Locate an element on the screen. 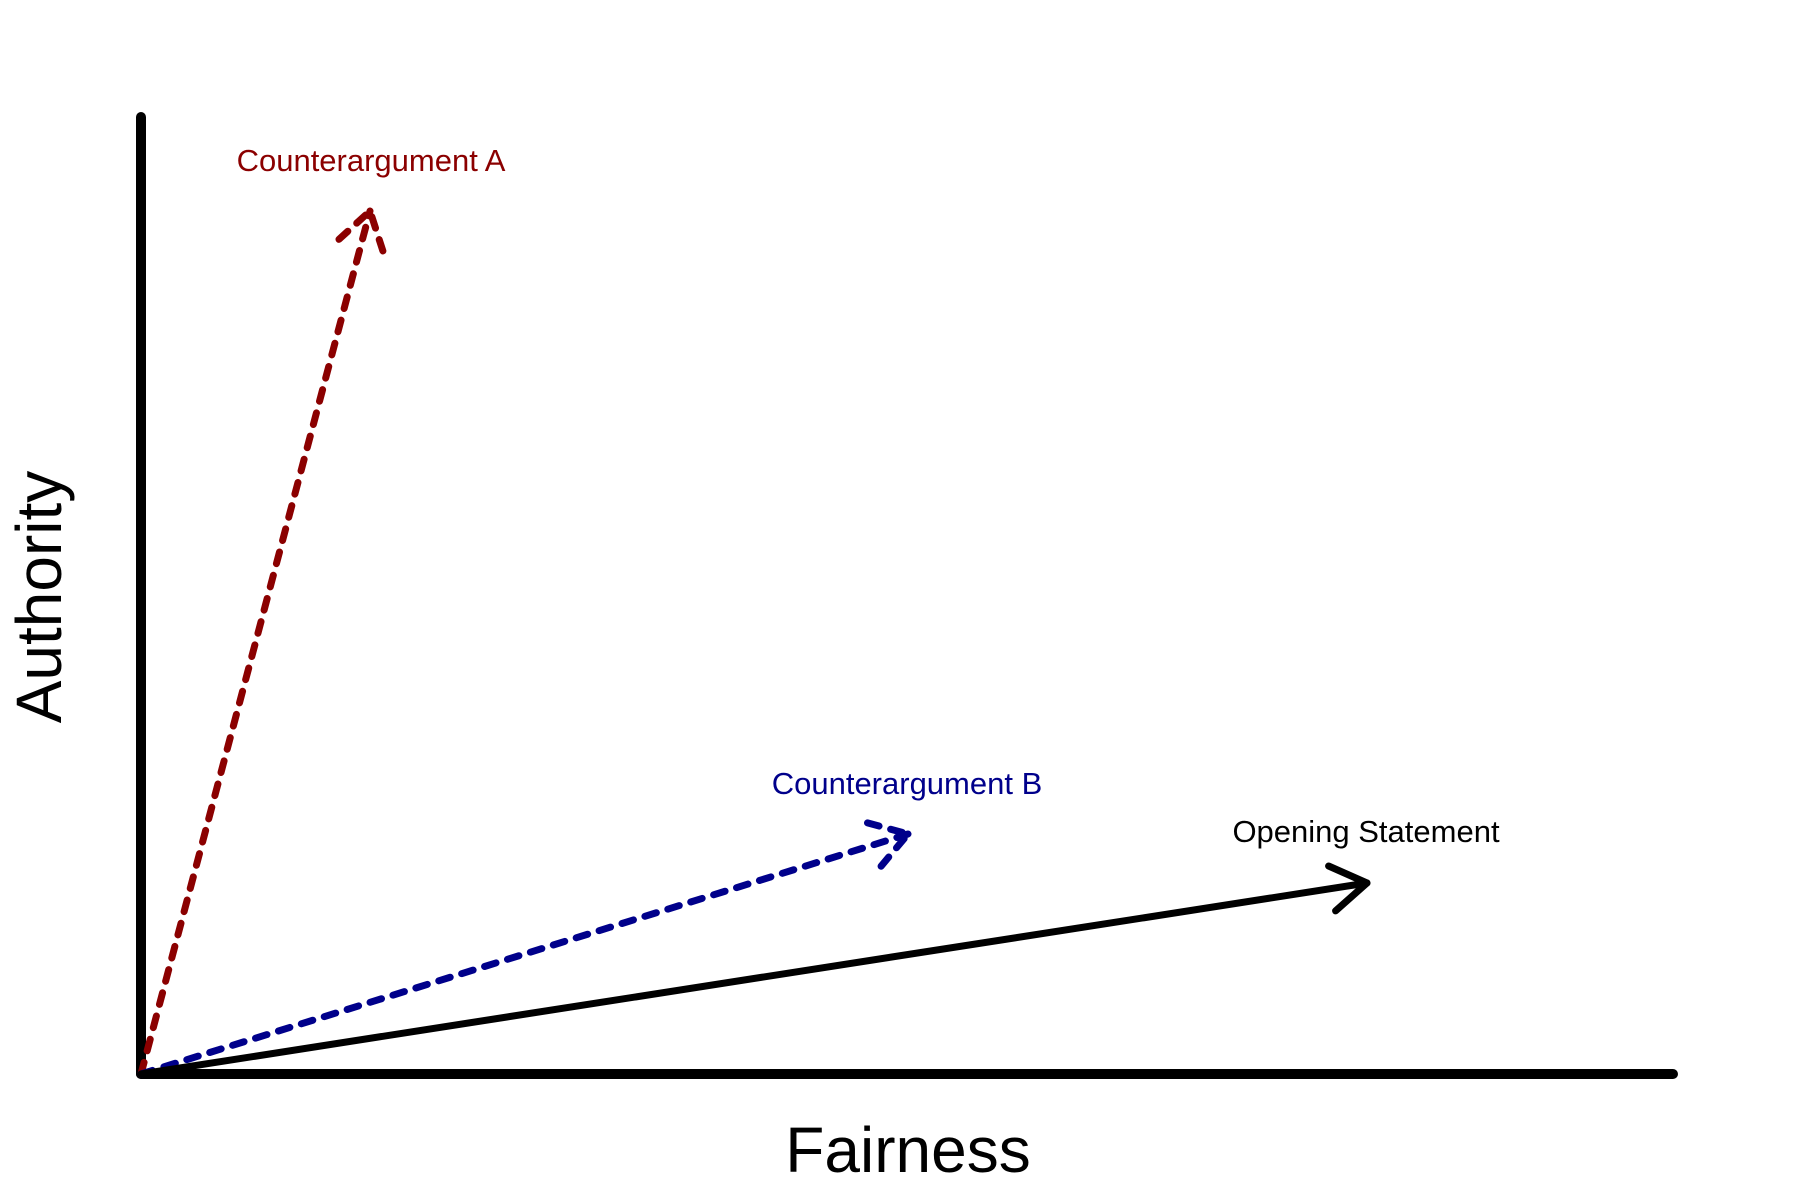 The width and height of the screenshot is (1800, 1200). y-axis-label: Authority is located at coordinates (39, 597).